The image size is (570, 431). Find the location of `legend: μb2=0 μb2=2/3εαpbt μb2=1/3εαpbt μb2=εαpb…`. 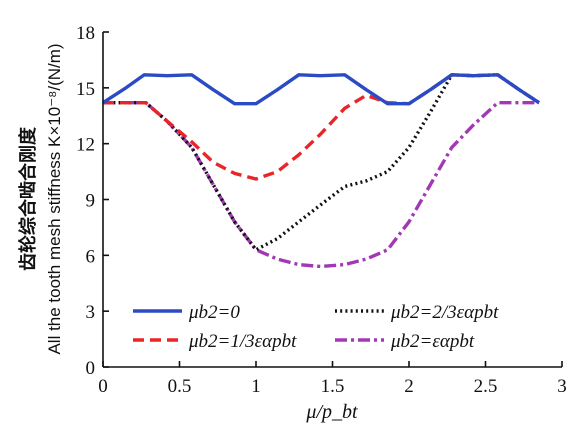

legend: μb2=0 μb2=2/3εαpbt μb2=1/3εαpbt μb2=εαpb… is located at coordinates (316, 327).